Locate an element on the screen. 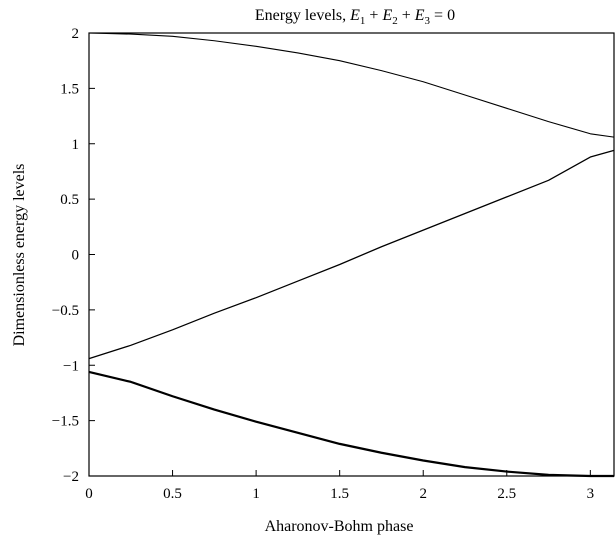  y-tick-label: 0.5 is located at coordinates (69, 200).